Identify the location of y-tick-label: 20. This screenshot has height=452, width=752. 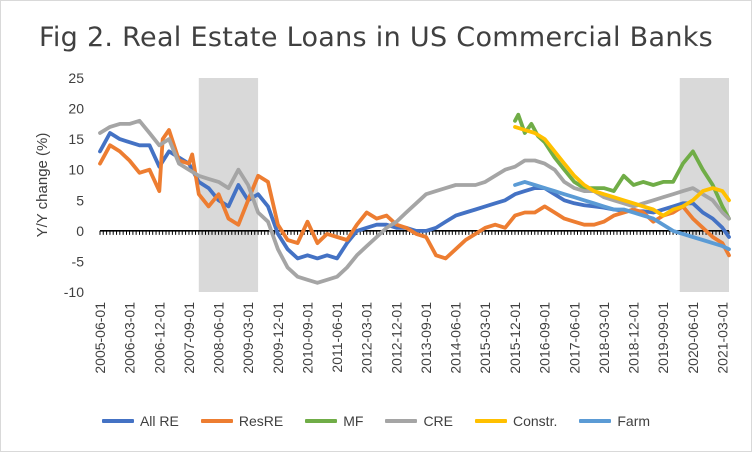
(76, 109).